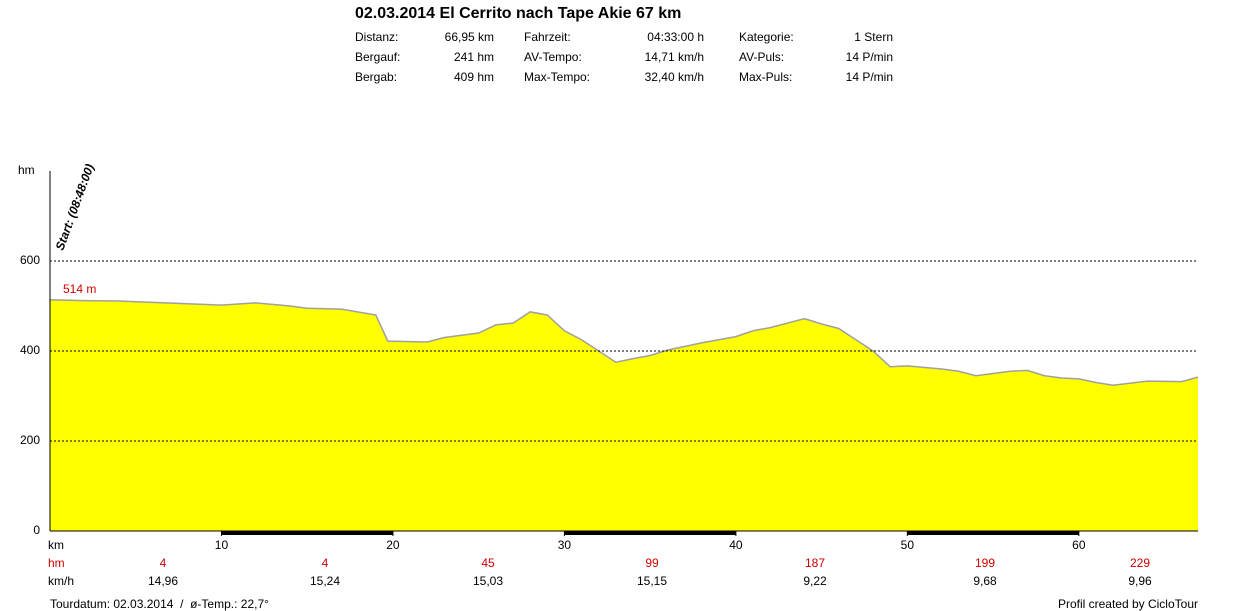 Image resolution: width=1248 pixels, height=611 pixels. Describe the element at coordinates (30, 260) in the screenshot. I see `y-tick-label: 600` at that location.